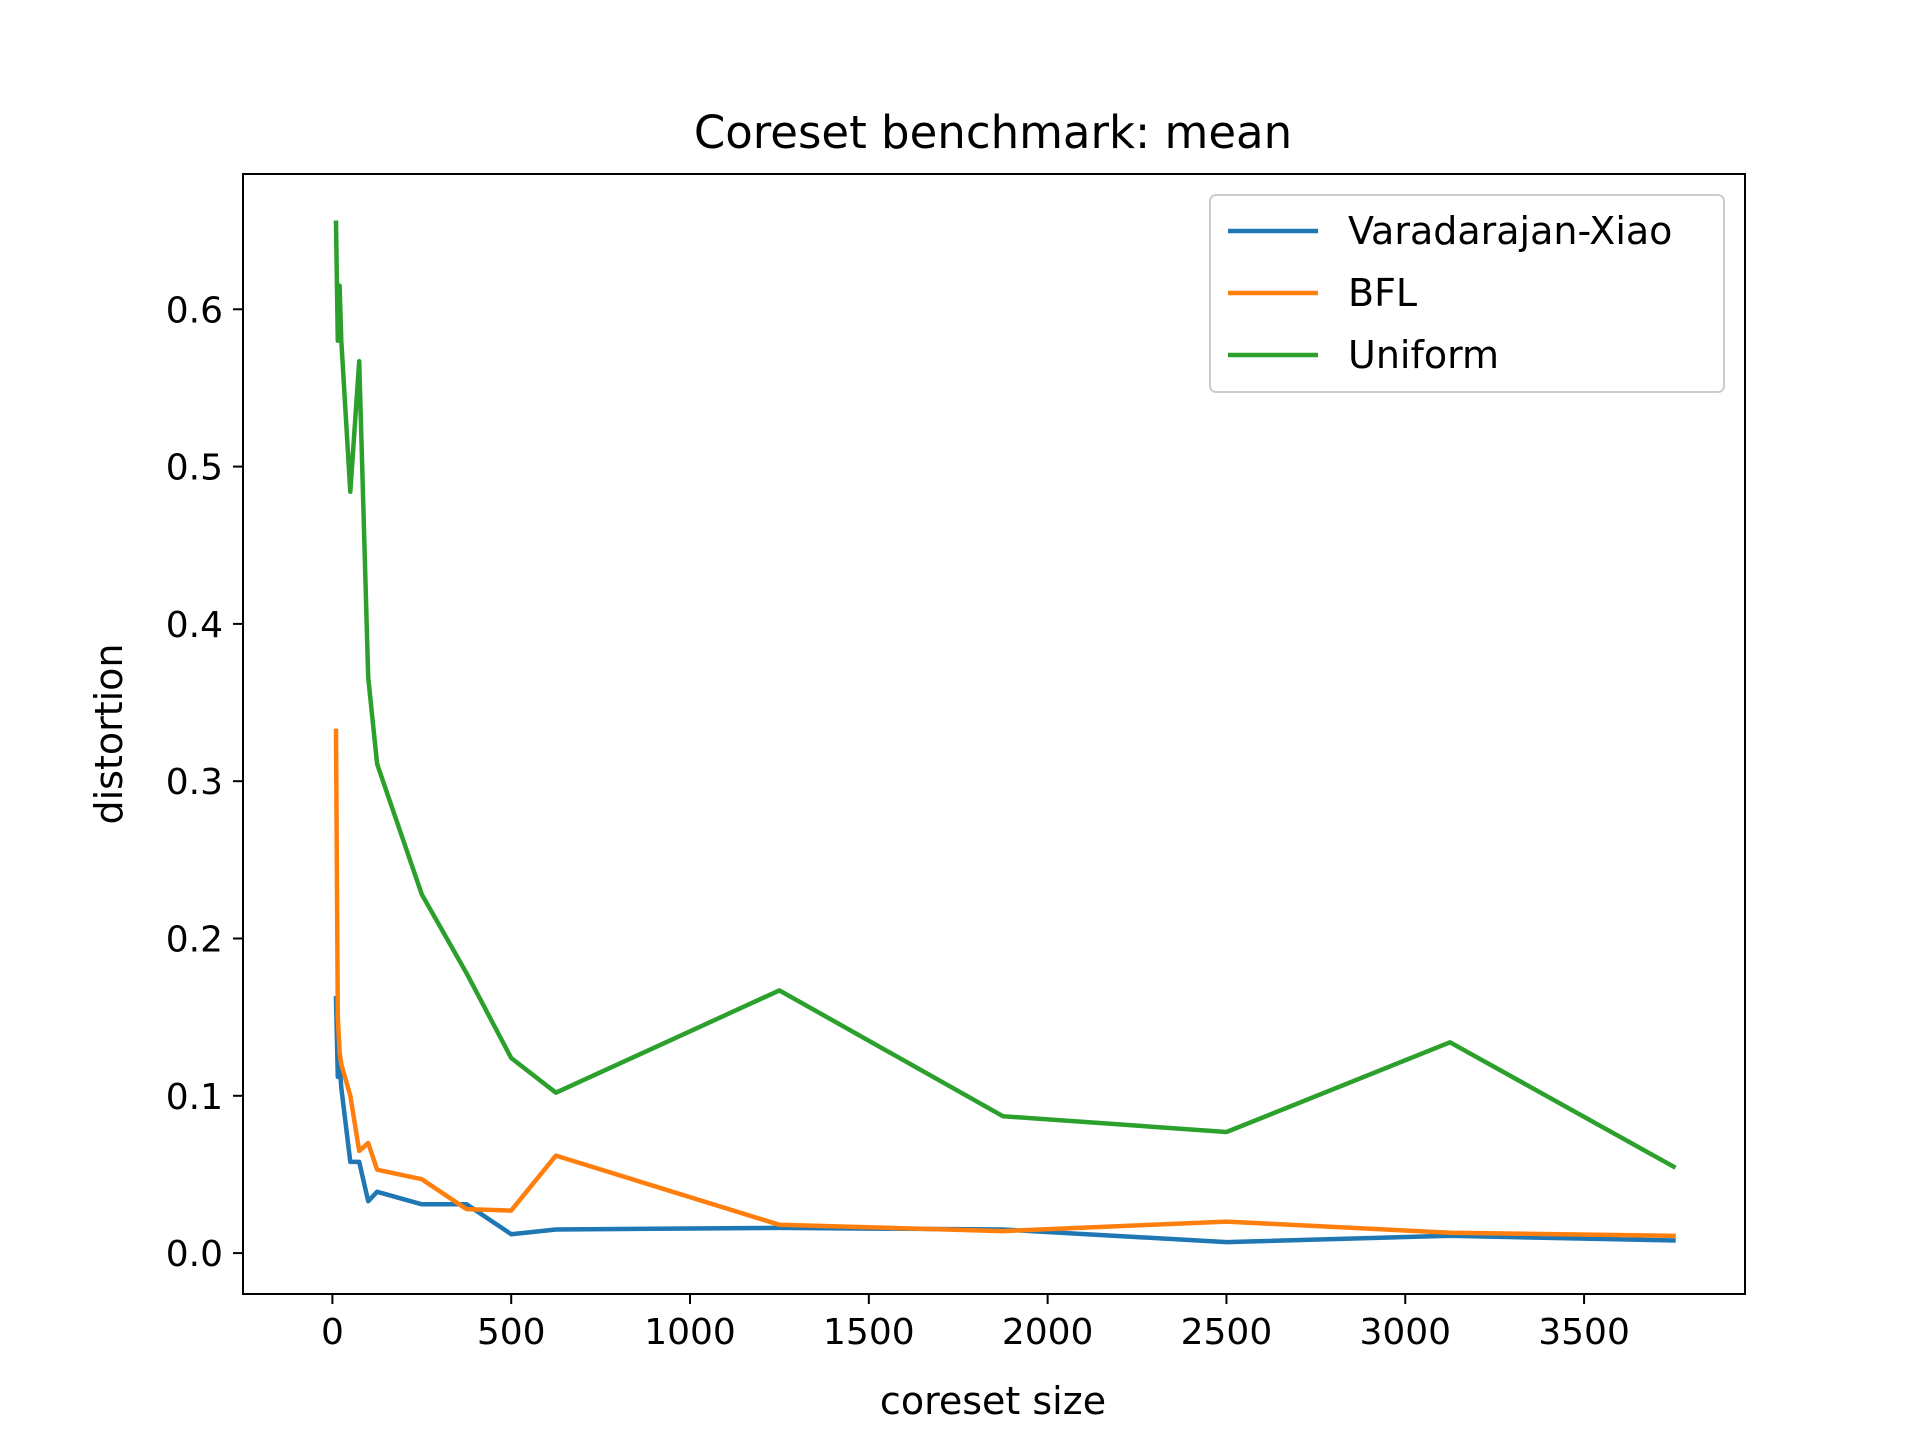  Describe the element at coordinates (194, 1254) in the screenshot. I see `y-tick-label: 0.0` at that location.